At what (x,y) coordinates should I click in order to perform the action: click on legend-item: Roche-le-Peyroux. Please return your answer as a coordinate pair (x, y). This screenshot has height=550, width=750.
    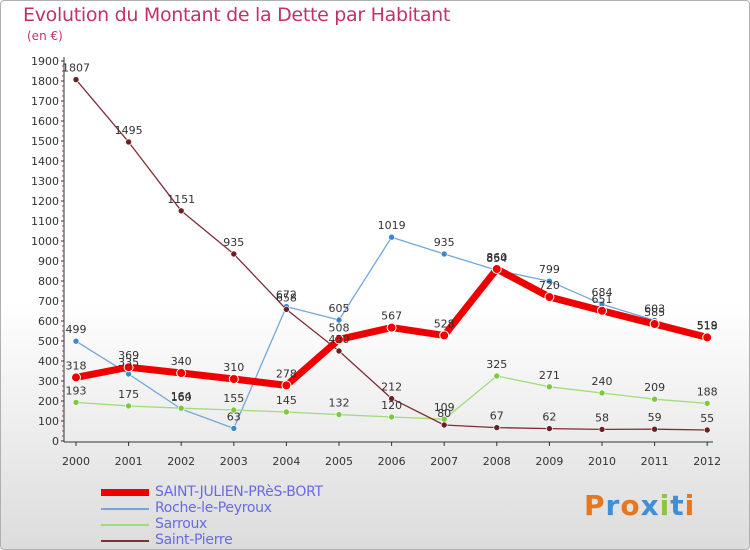
    Looking at the image, I should click on (251, 508).